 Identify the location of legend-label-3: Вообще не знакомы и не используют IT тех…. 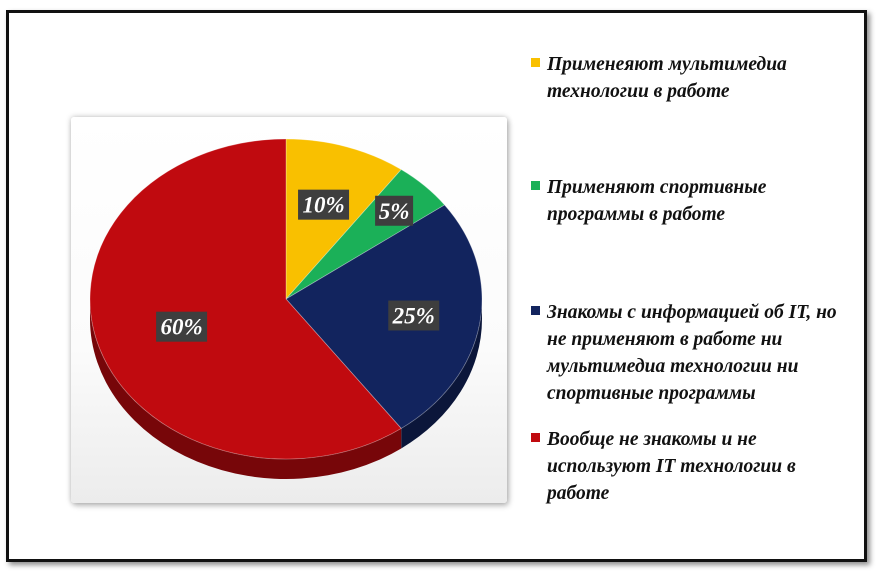
(671, 466).